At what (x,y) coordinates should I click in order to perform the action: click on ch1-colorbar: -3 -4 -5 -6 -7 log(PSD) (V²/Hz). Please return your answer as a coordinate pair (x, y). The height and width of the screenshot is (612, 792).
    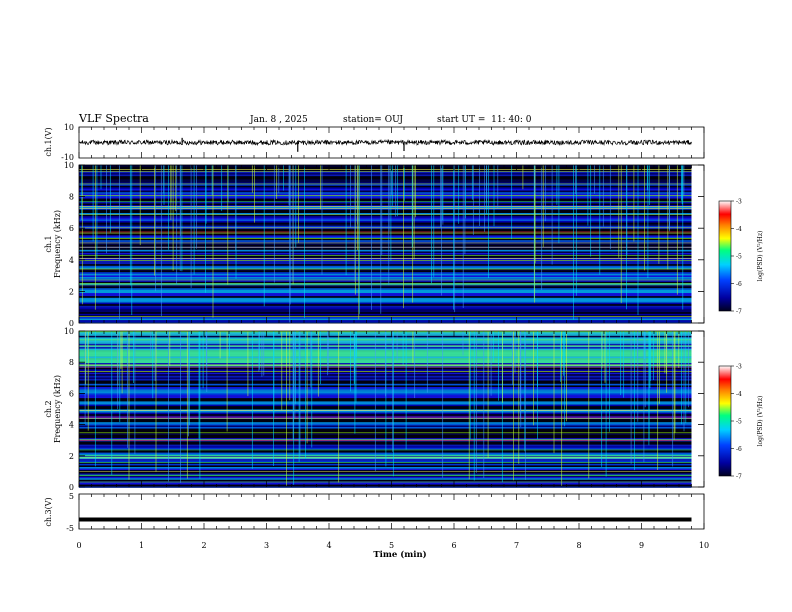
    Looking at the image, I should click on (741, 257).